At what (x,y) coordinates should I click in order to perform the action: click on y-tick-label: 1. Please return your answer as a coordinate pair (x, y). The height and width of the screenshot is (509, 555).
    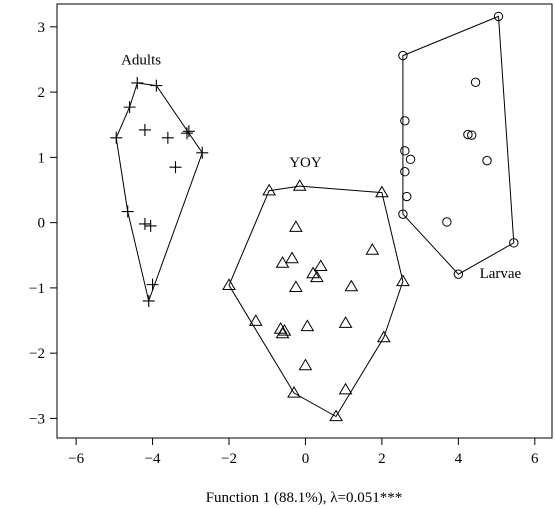
    Looking at the image, I should click on (42, 158).